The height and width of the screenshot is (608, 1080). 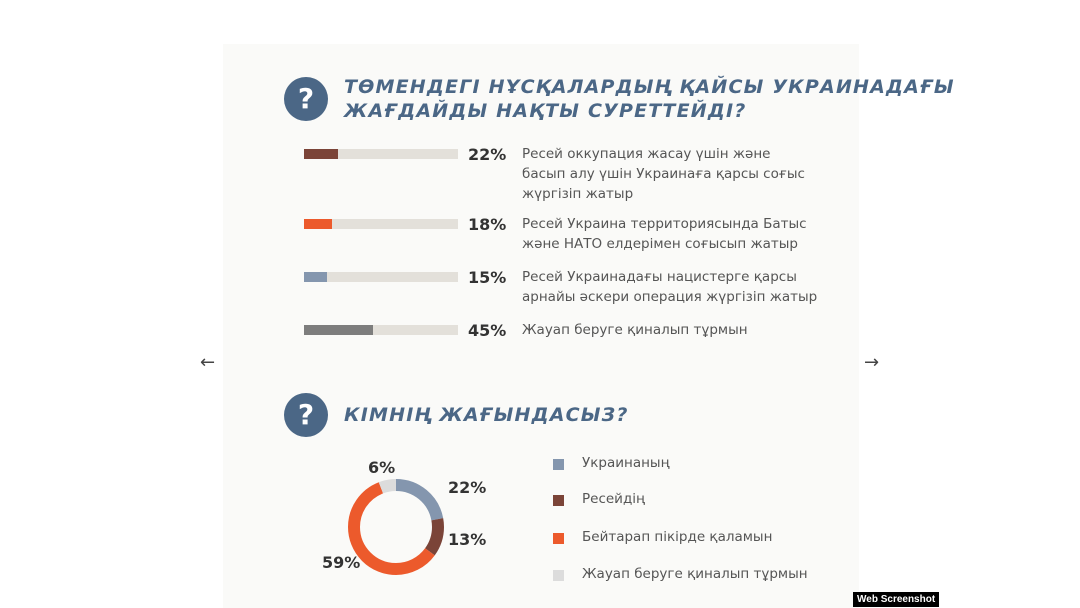 I want to click on slice-russia, so click(x=396, y=527).